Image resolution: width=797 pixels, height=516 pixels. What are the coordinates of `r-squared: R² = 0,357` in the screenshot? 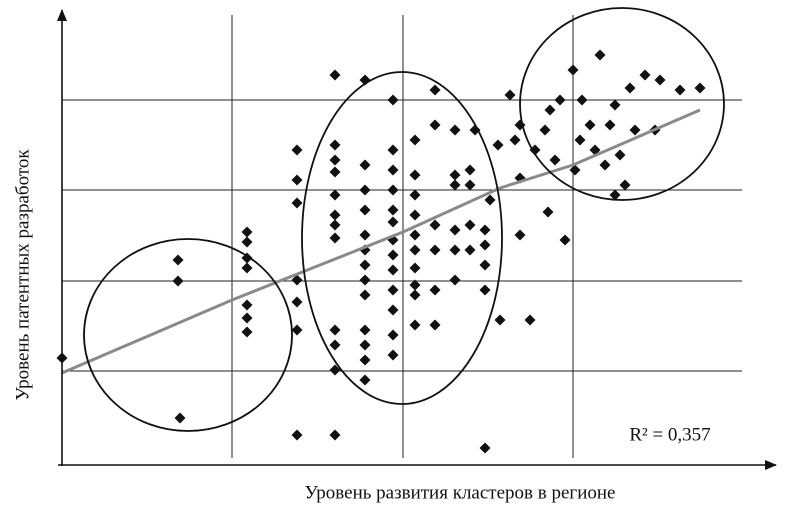 It's located at (669, 434).